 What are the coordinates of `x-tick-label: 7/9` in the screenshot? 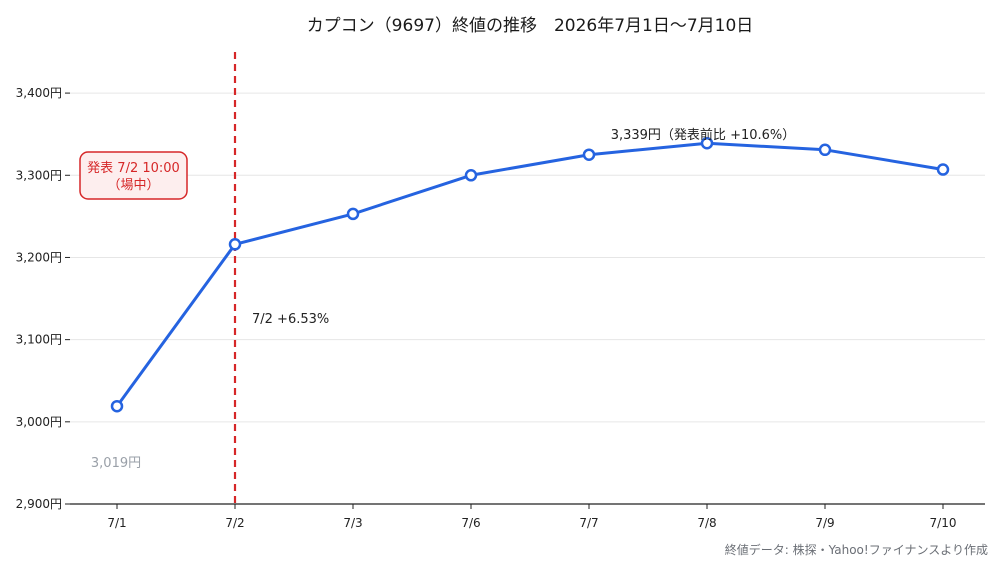 It's located at (824, 523).